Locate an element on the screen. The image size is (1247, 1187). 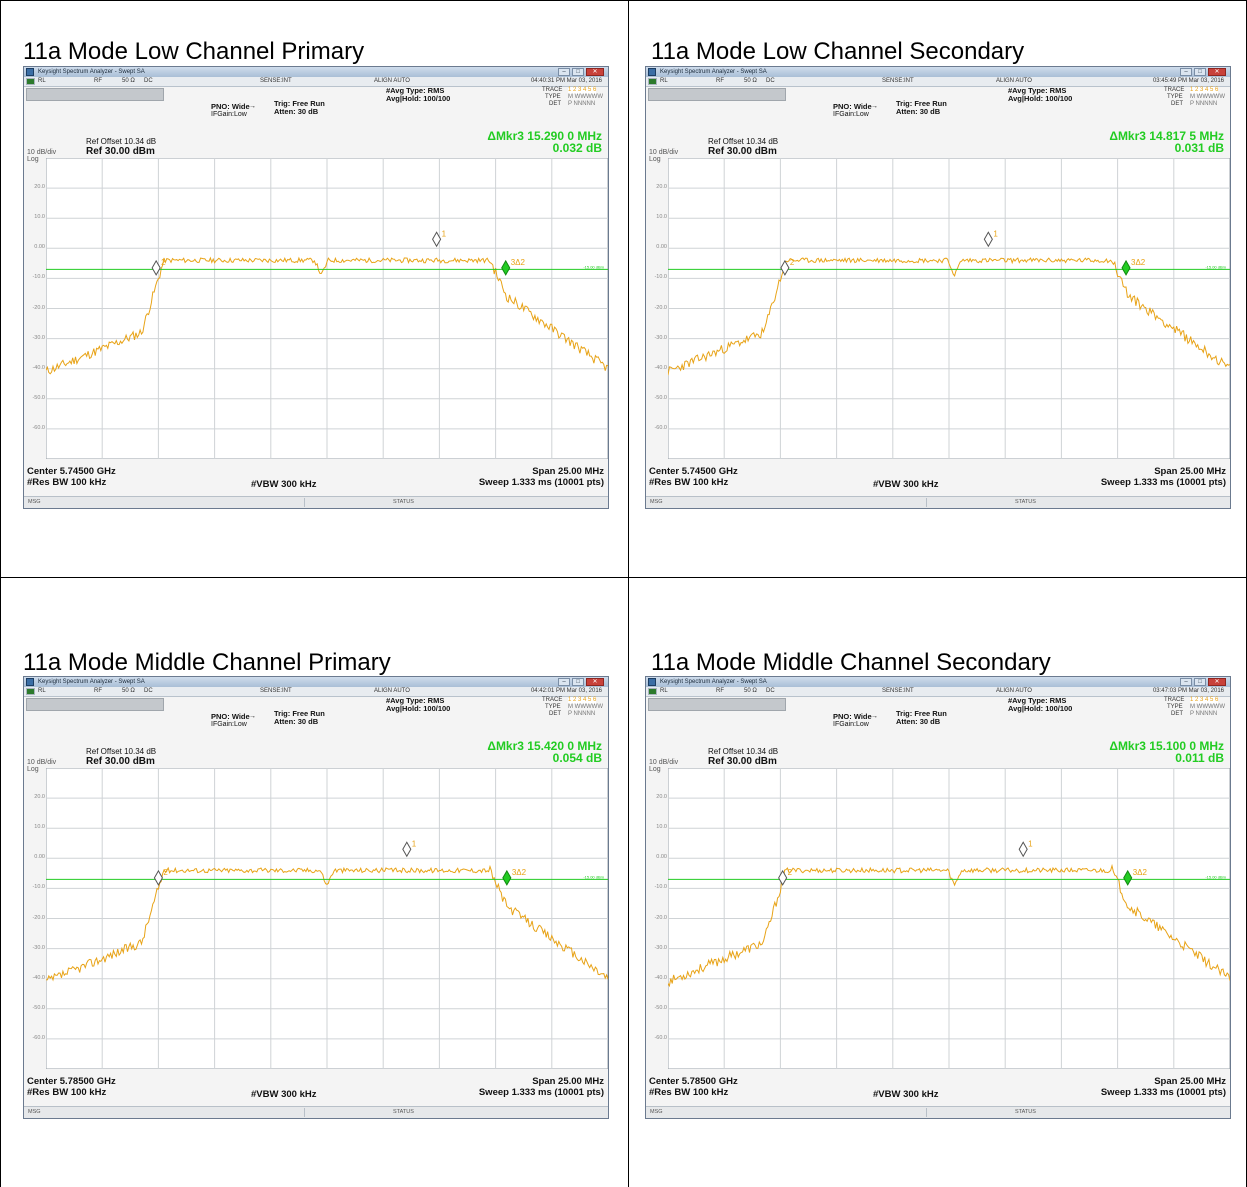
marker-3-delta-label: 3Δ2 is located at coordinates (1140, 872).